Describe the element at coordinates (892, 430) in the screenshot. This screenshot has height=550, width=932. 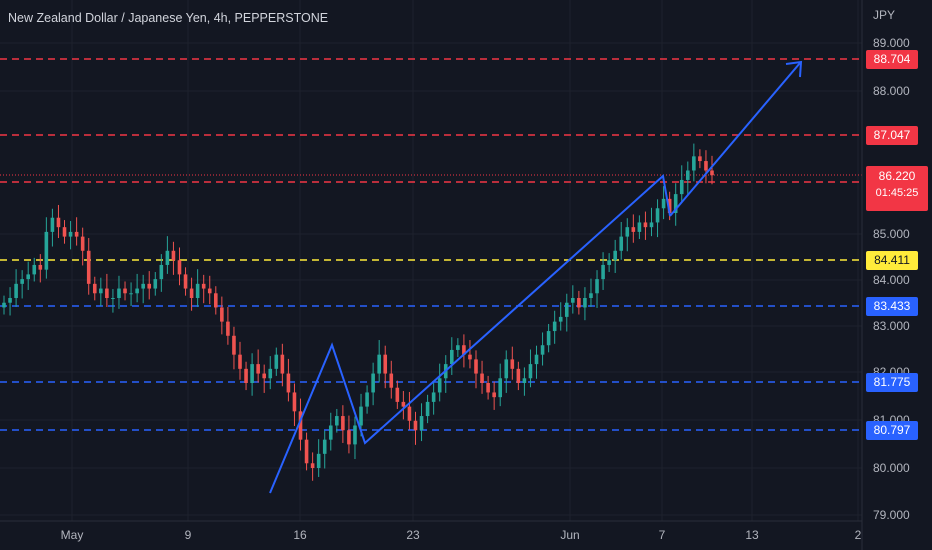
I see `price-level-tag: 80.797` at that location.